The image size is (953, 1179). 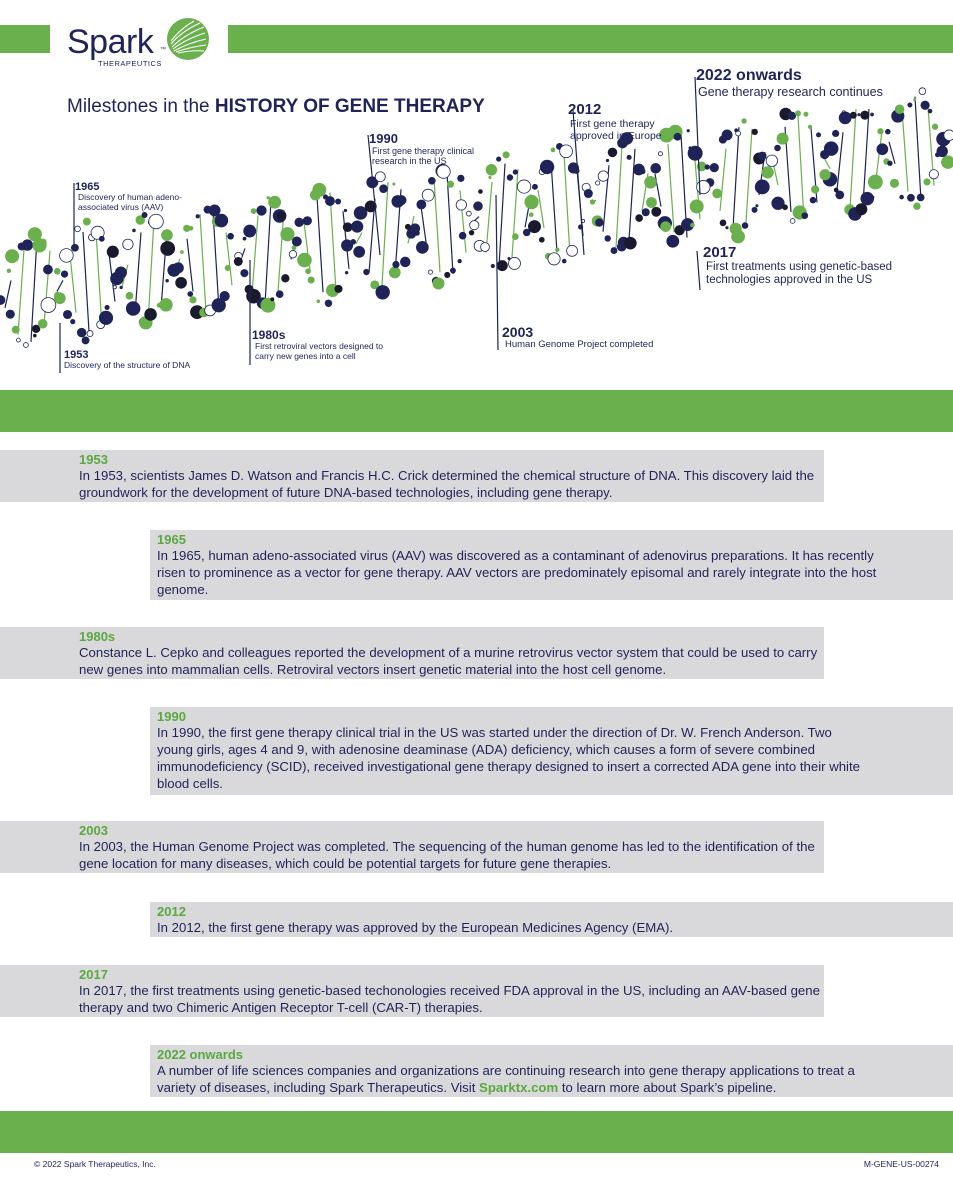 I want to click on timeline-year: 1965, so click(x=87, y=187).